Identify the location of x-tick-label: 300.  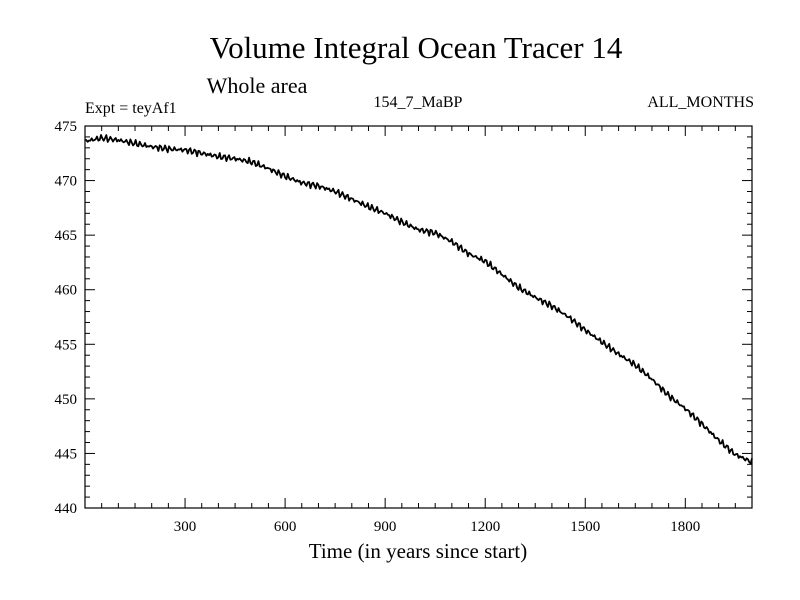
(185, 527).